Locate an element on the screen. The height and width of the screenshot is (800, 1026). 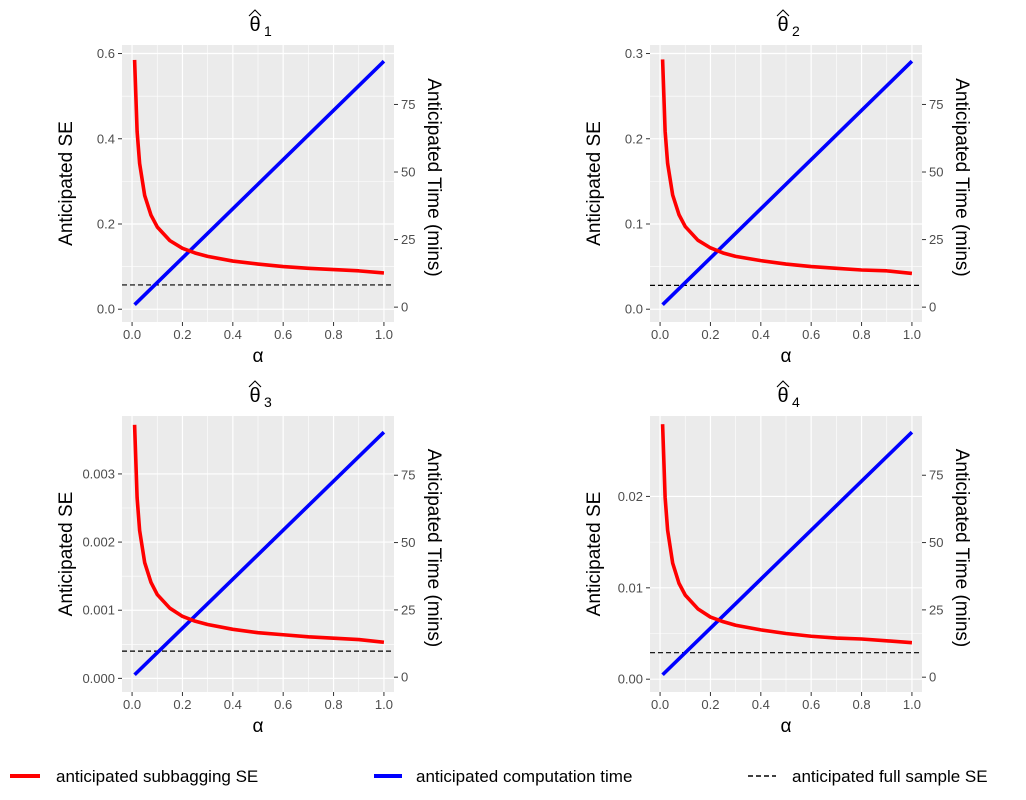
panel-title-subscript: 1 is located at coordinates (268, 31).